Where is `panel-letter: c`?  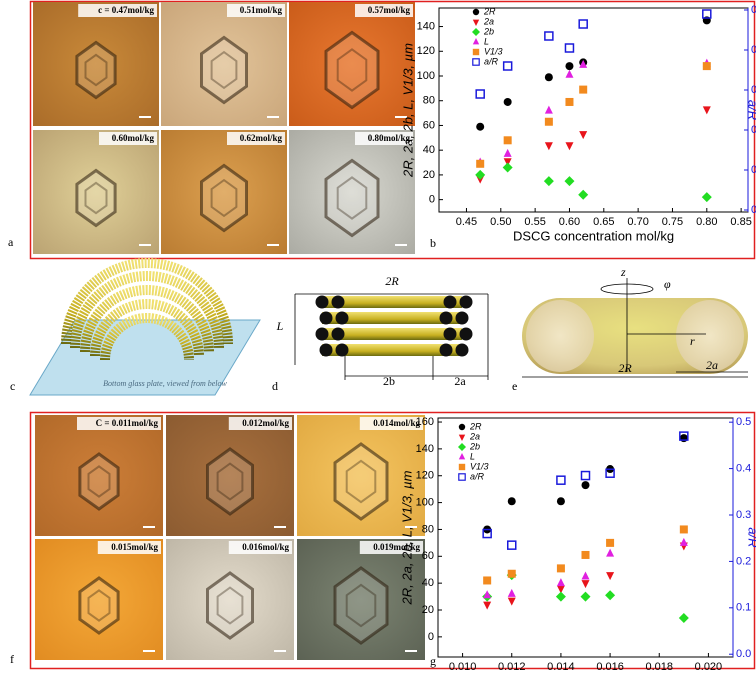
panel-letter: c is located at coordinates (12, 386).